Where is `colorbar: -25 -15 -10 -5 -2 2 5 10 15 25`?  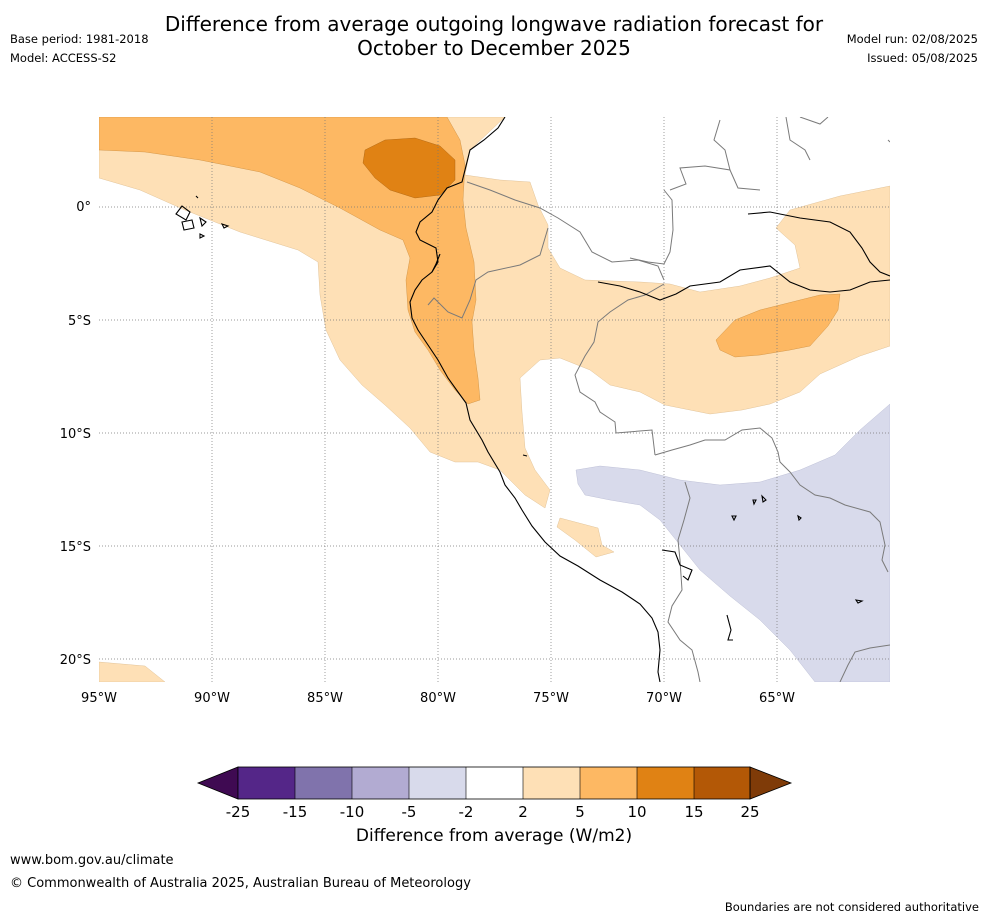 colorbar: -25 -15 -10 -5 -2 2 5 10 15 25 is located at coordinates (494, 793).